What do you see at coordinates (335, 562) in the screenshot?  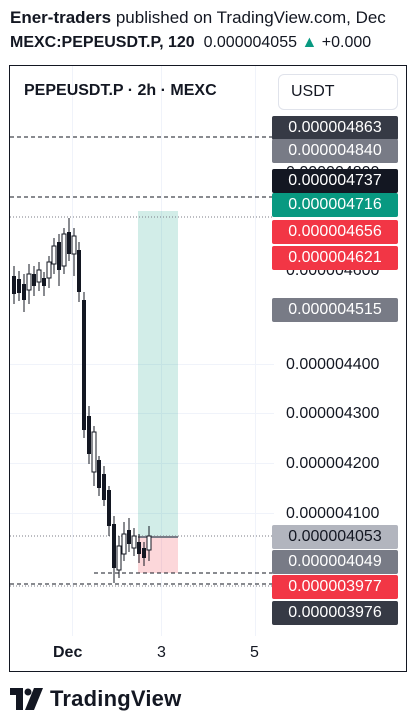 I see `price-tag: 0.000004049` at bounding box center [335, 562].